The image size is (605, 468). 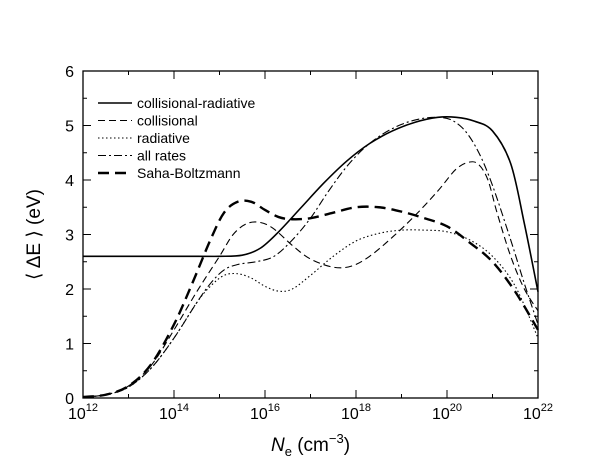 I want to click on x-axis-label: Ne (cm−3), so click(x=310, y=445).